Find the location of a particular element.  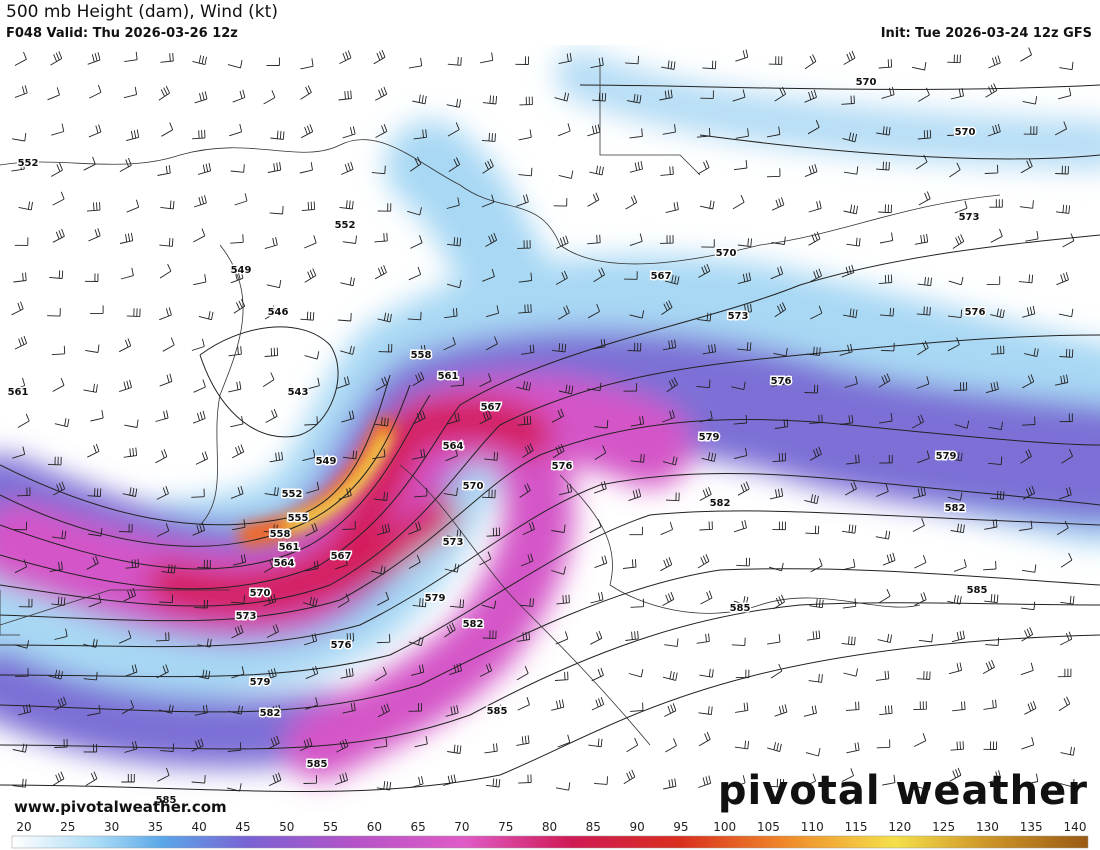

contour-label: 564 is located at coordinates (284, 563).